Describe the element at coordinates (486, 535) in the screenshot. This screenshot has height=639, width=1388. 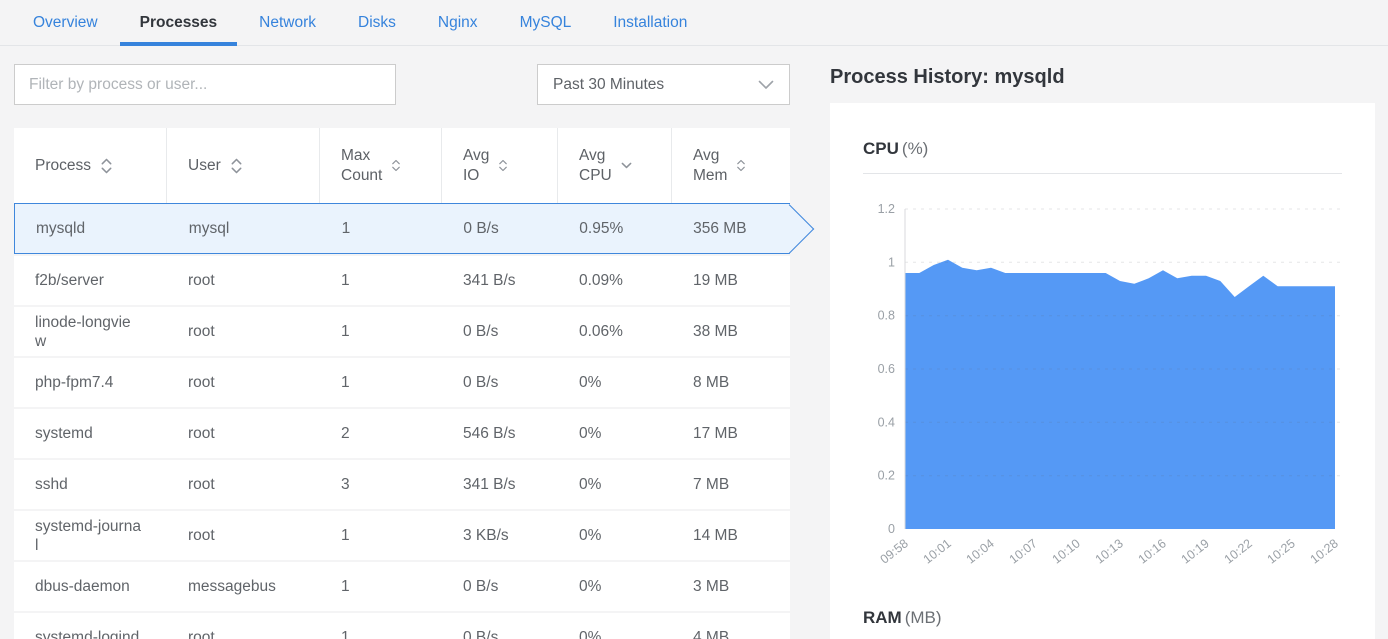
I see `cell-avg-io: 3 KB/s` at that location.